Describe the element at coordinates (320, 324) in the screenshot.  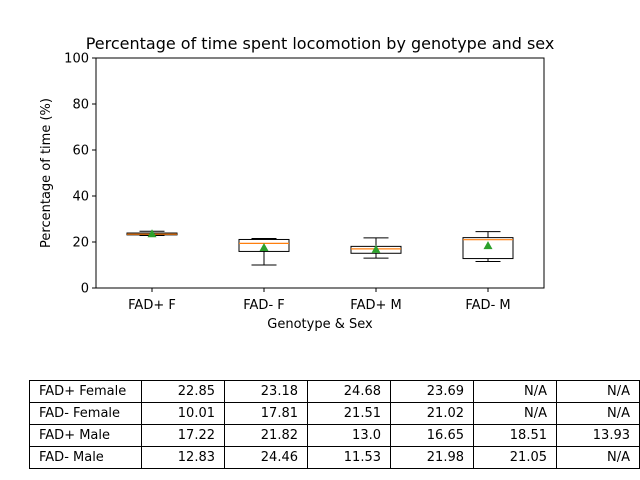
I see `x-axis-label: Genotype & Sex` at that location.